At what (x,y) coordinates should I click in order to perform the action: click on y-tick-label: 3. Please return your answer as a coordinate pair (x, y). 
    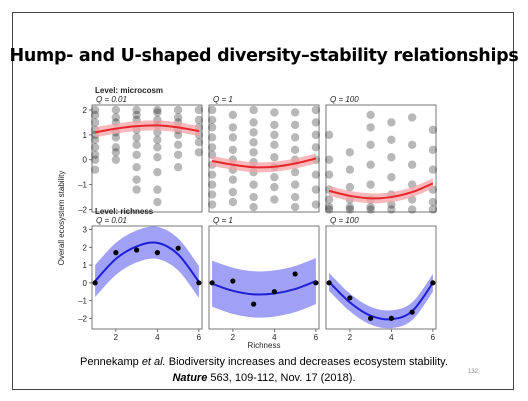
    Looking at the image, I should click on (85, 230).